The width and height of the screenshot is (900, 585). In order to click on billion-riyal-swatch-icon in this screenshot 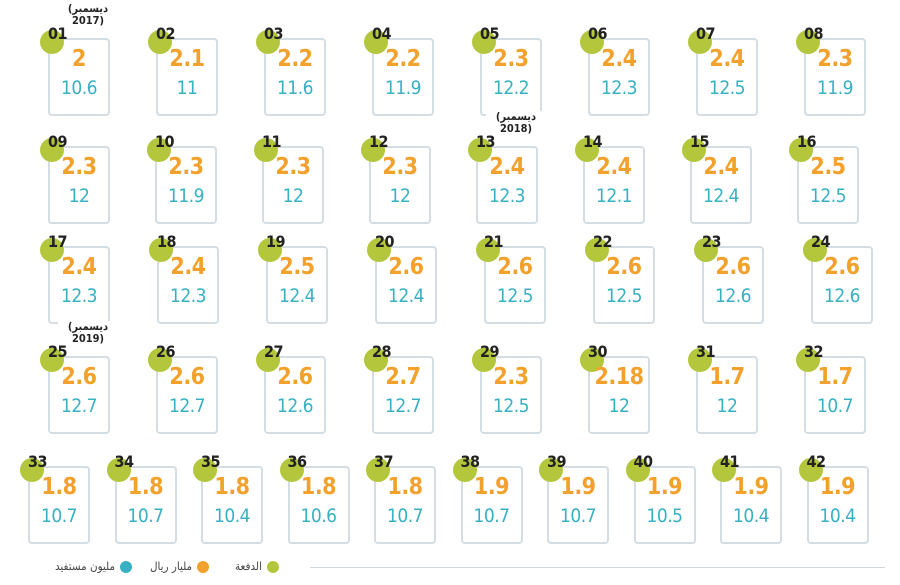, I will do `click(203, 566)`.